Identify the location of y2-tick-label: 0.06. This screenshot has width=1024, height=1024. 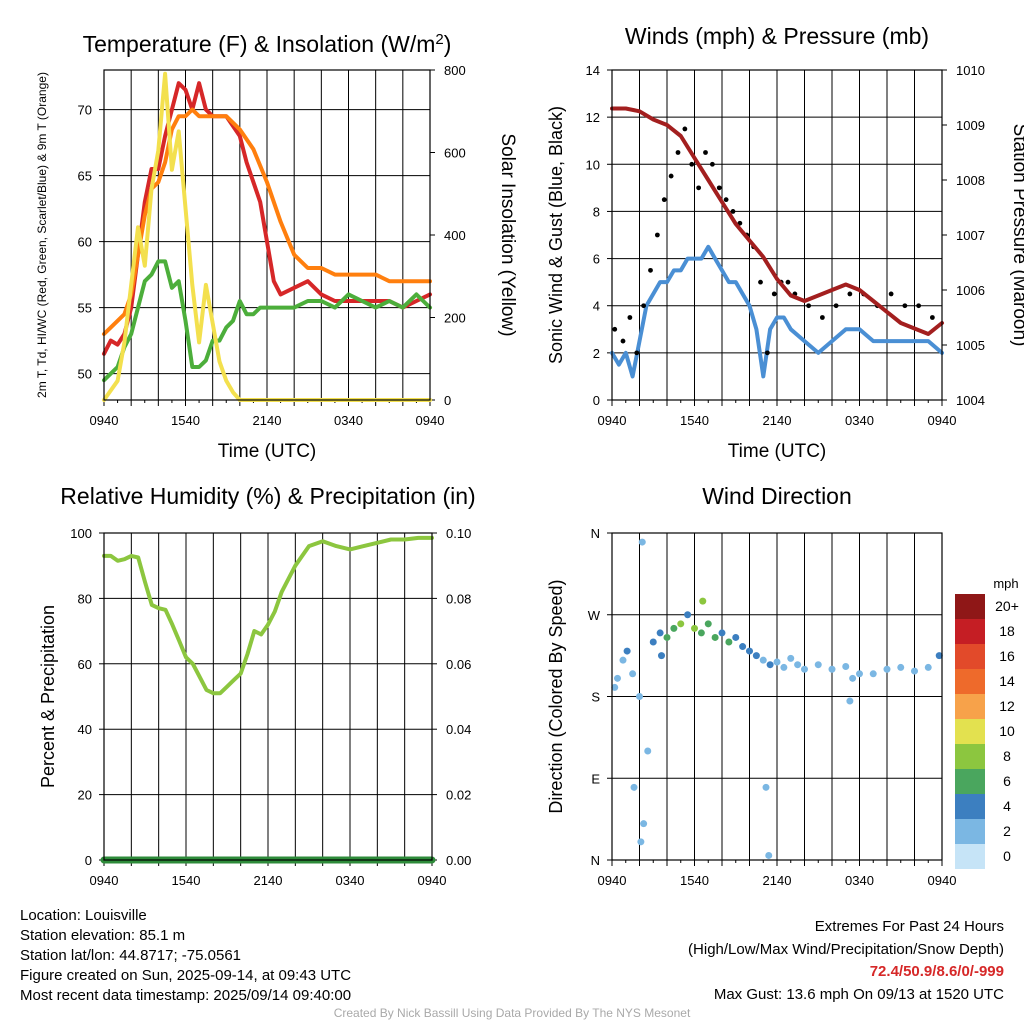
(458, 664).